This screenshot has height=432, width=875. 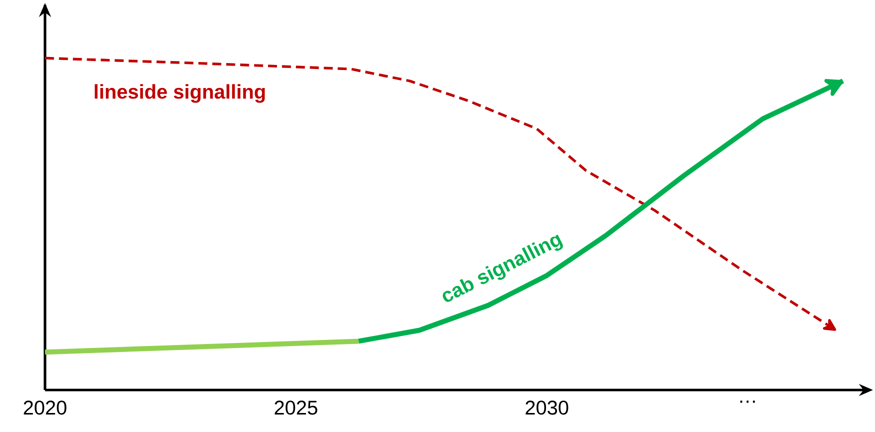 I want to click on x-tick-label: 2030, so click(x=547, y=407).